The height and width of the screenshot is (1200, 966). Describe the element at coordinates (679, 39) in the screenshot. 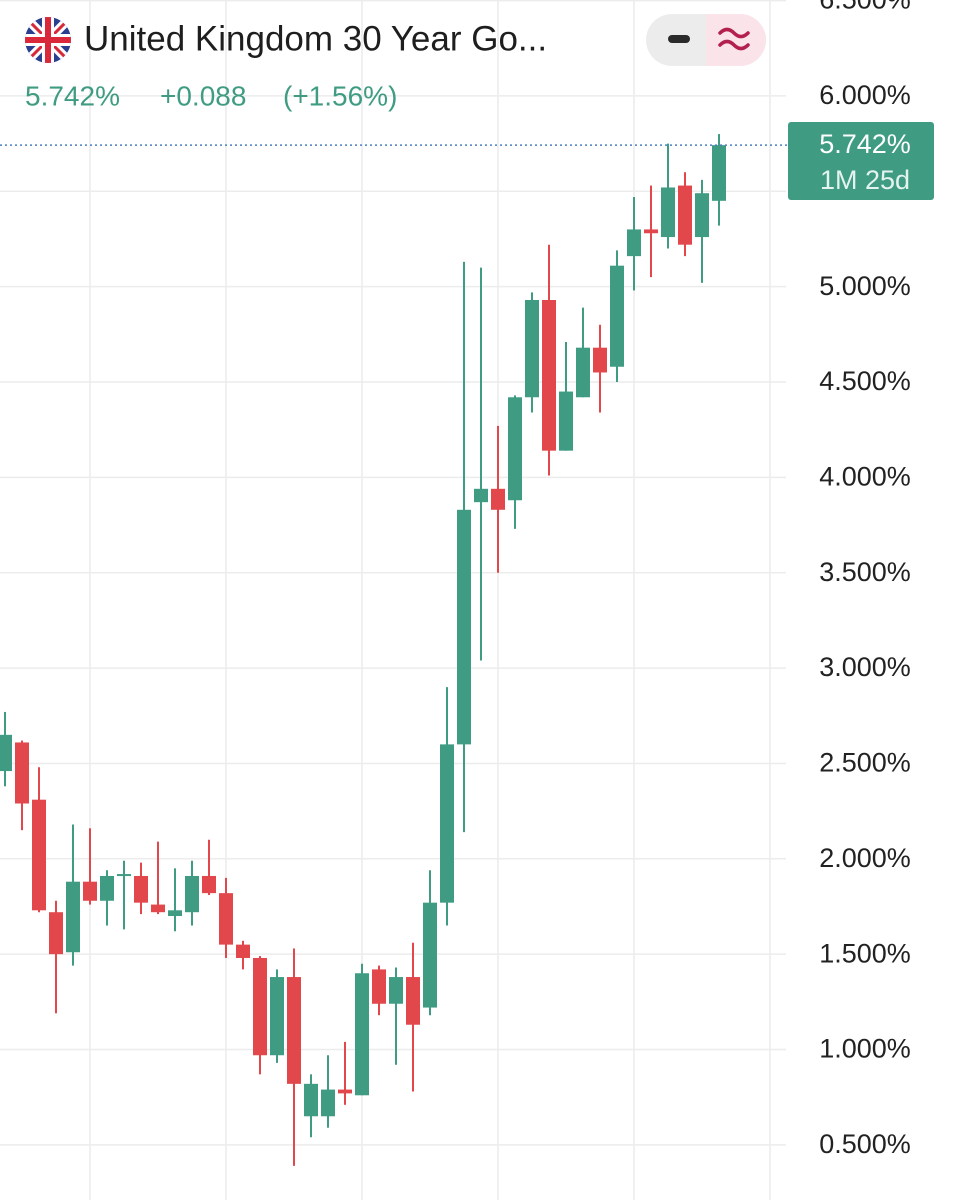

I see `minus-icon` at that location.